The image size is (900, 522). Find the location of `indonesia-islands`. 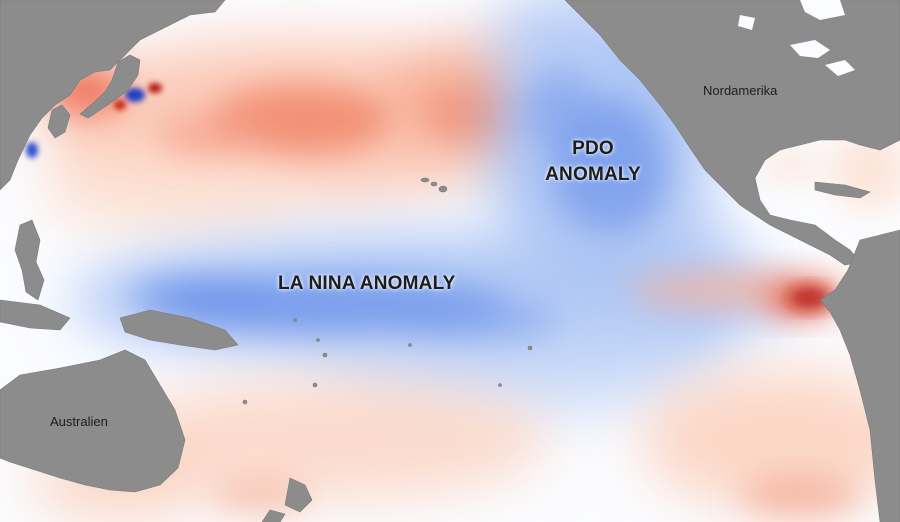

indonesia-islands is located at coordinates (35, 315).